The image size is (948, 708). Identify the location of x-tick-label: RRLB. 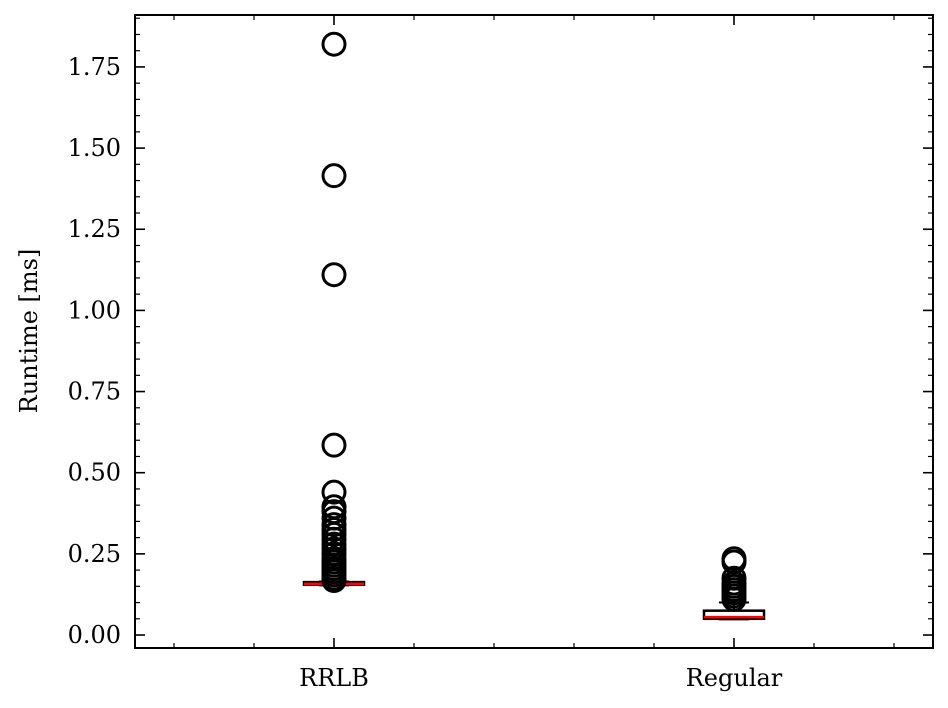
(334, 678).